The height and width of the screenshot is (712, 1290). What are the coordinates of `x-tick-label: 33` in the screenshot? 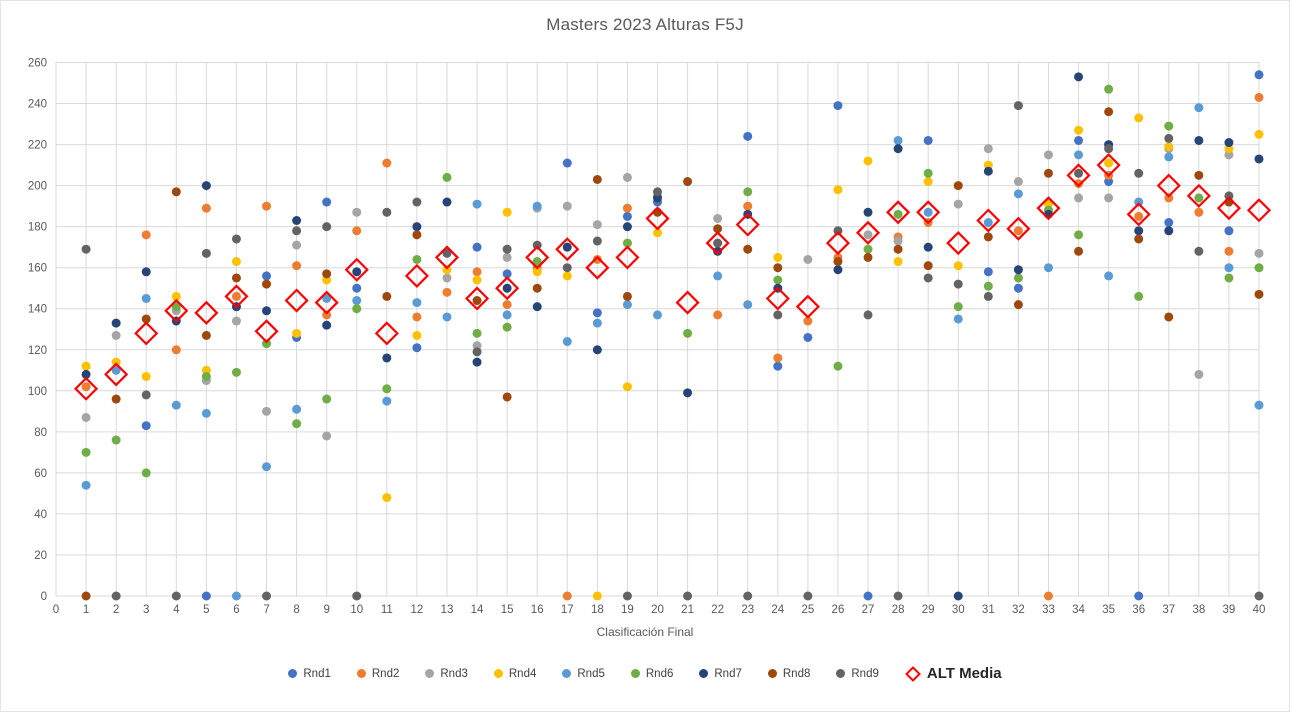 It's located at (1048, 610).